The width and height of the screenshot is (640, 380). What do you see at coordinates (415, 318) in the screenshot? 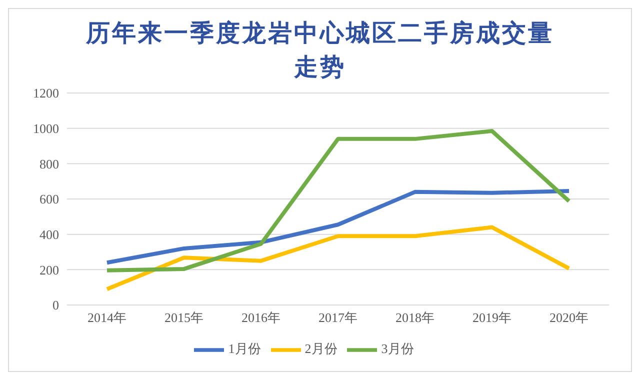
I see `x-tick-label: 2018年` at bounding box center [415, 318].